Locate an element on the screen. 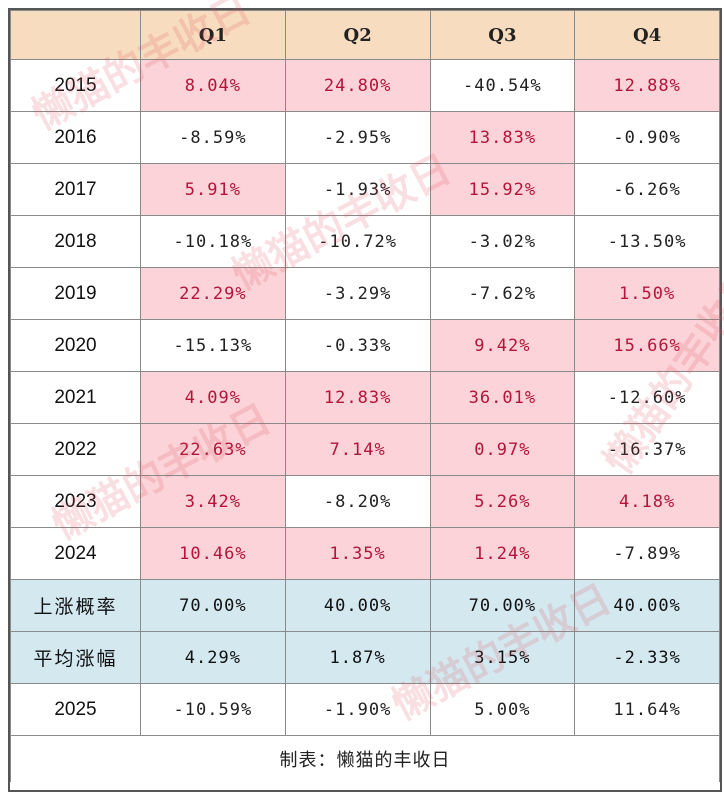 The image size is (724, 800). return-cell: -7.89% is located at coordinates (647, 553).